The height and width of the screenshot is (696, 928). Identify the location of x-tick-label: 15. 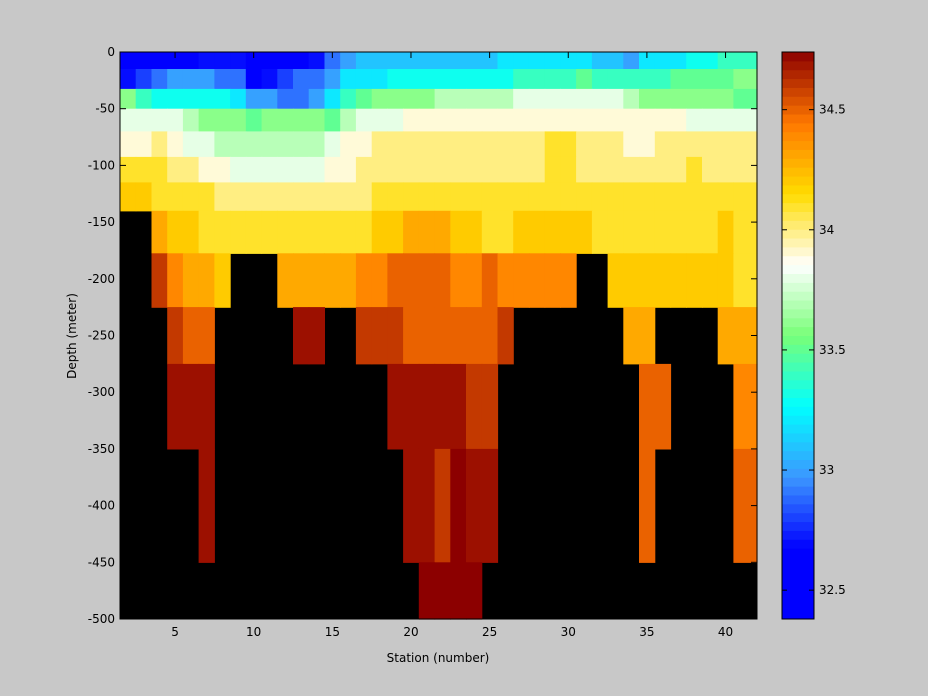
(332, 632).